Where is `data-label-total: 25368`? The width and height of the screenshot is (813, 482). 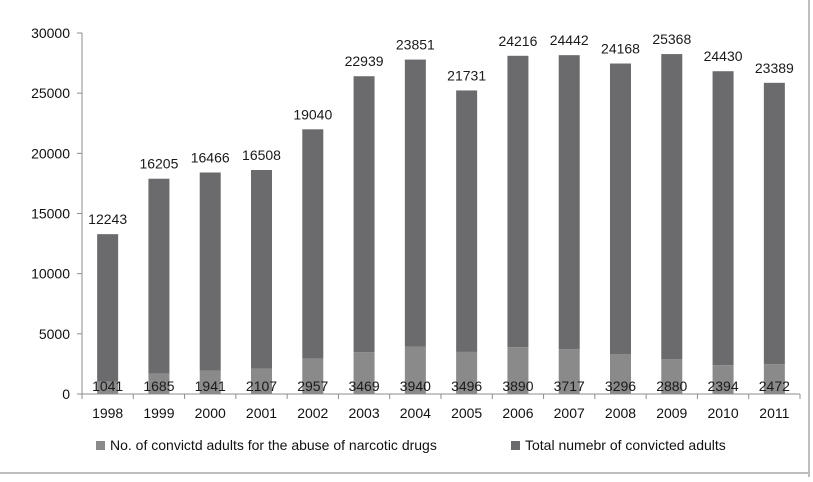 data-label-total: 25368 is located at coordinates (671, 39).